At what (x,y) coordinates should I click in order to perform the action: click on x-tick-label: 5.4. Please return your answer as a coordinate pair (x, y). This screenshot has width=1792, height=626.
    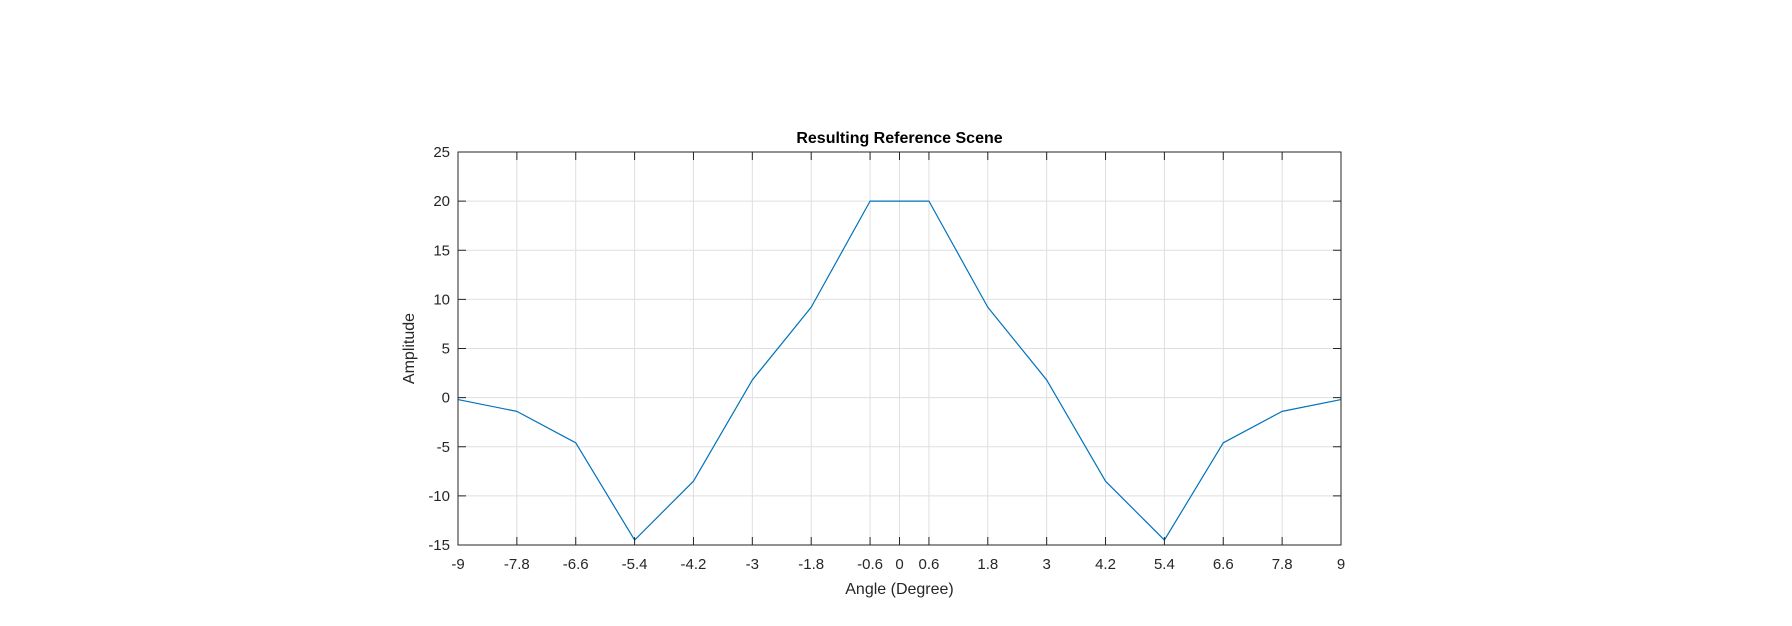
    Looking at the image, I should click on (1164, 564).